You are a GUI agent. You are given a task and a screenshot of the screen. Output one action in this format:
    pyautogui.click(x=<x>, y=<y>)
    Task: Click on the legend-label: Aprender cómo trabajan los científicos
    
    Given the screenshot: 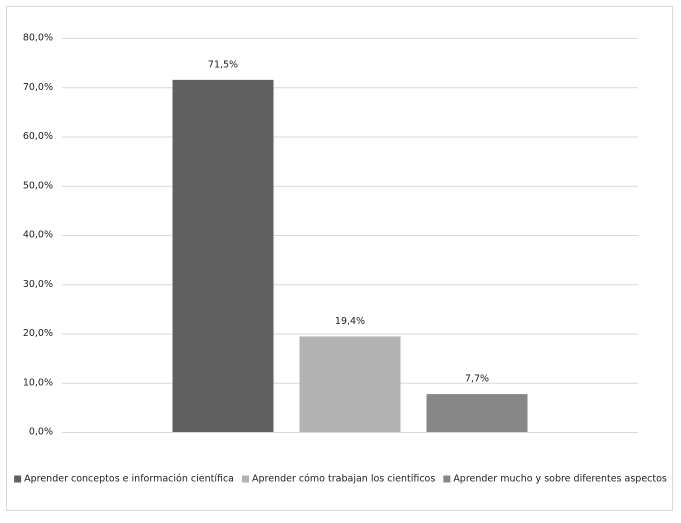 What is the action you would take?
    pyautogui.click(x=343, y=479)
    